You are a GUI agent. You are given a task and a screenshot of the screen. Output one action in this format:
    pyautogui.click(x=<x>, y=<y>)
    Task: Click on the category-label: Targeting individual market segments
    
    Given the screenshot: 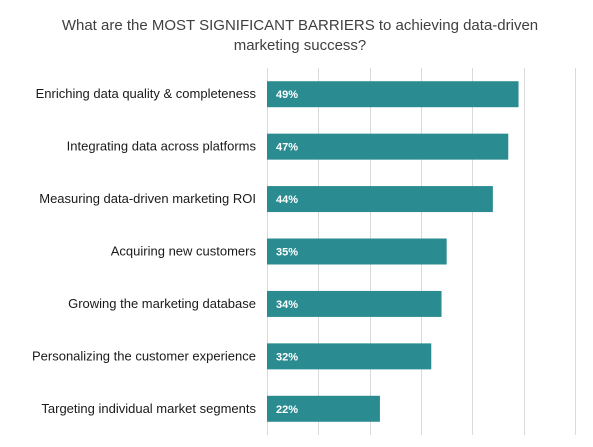 What is the action you would take?
    pyautogui.click(x=148, y=408)
    